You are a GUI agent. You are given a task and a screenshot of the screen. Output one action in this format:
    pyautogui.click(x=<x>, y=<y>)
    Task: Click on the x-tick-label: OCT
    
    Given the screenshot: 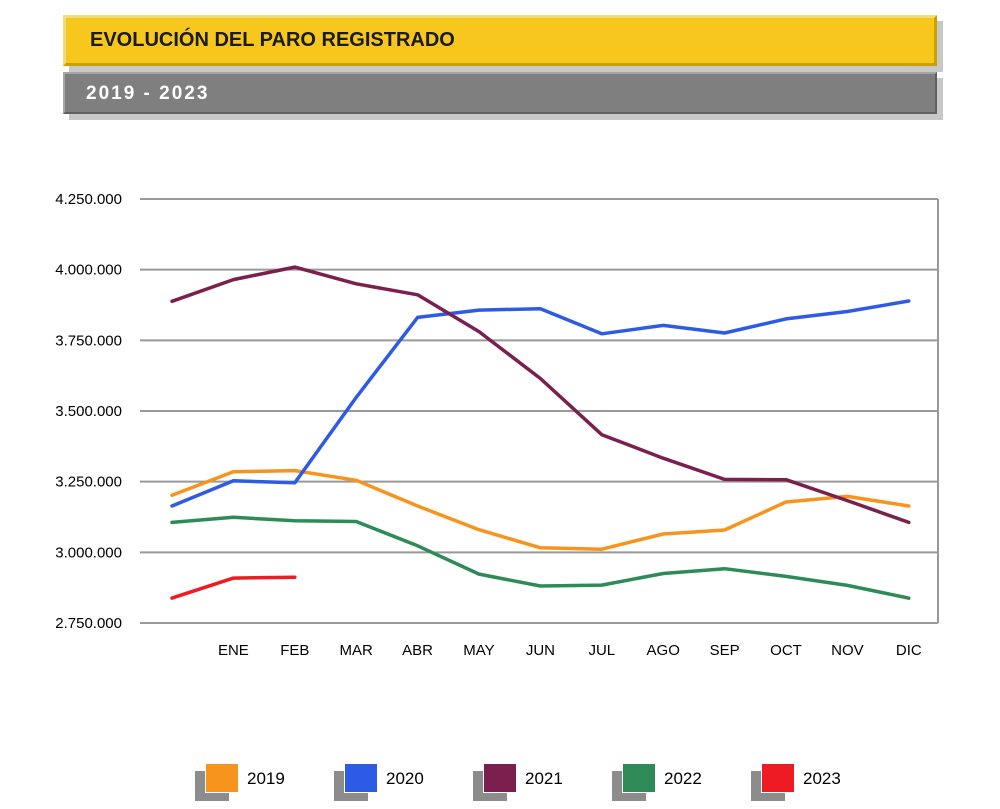 What is the action you would take?
    pyautogui.click(x=786, y=650)
    